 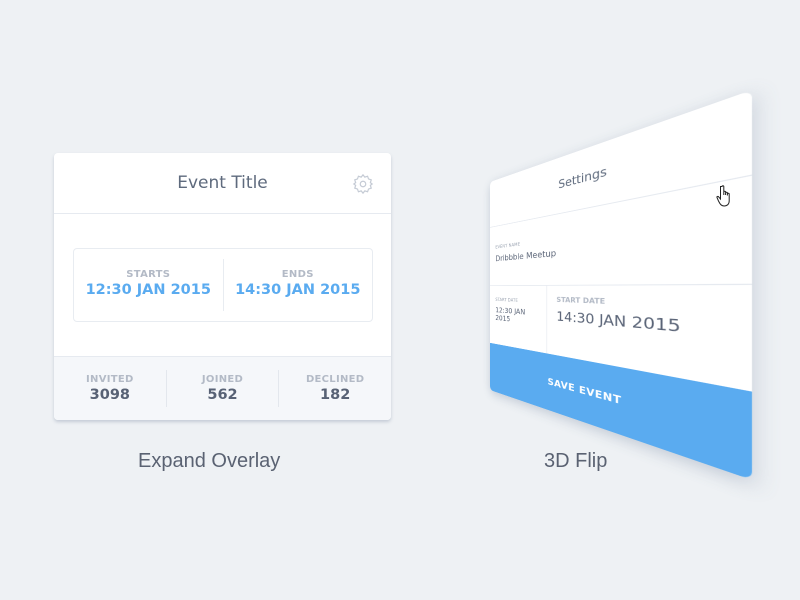 I want to click on ends-label: ENDS, so click(x=298, y=274).